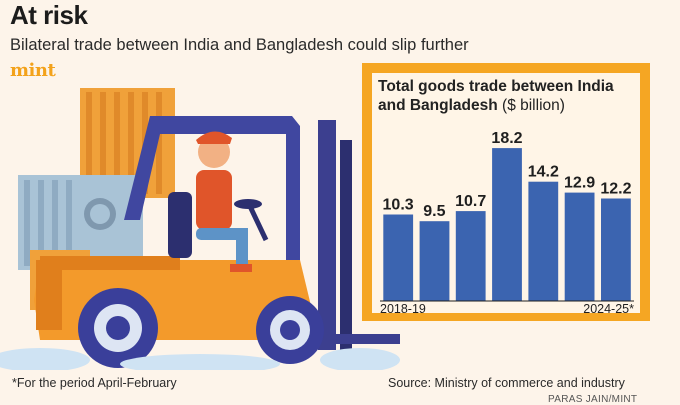 The width and height of the screenshot is (680, 405). What do you see at coordinates (403, 307) in the screenshot?
I see `x-tick-label-first: 2018-19` at bounding box center [403, 307].